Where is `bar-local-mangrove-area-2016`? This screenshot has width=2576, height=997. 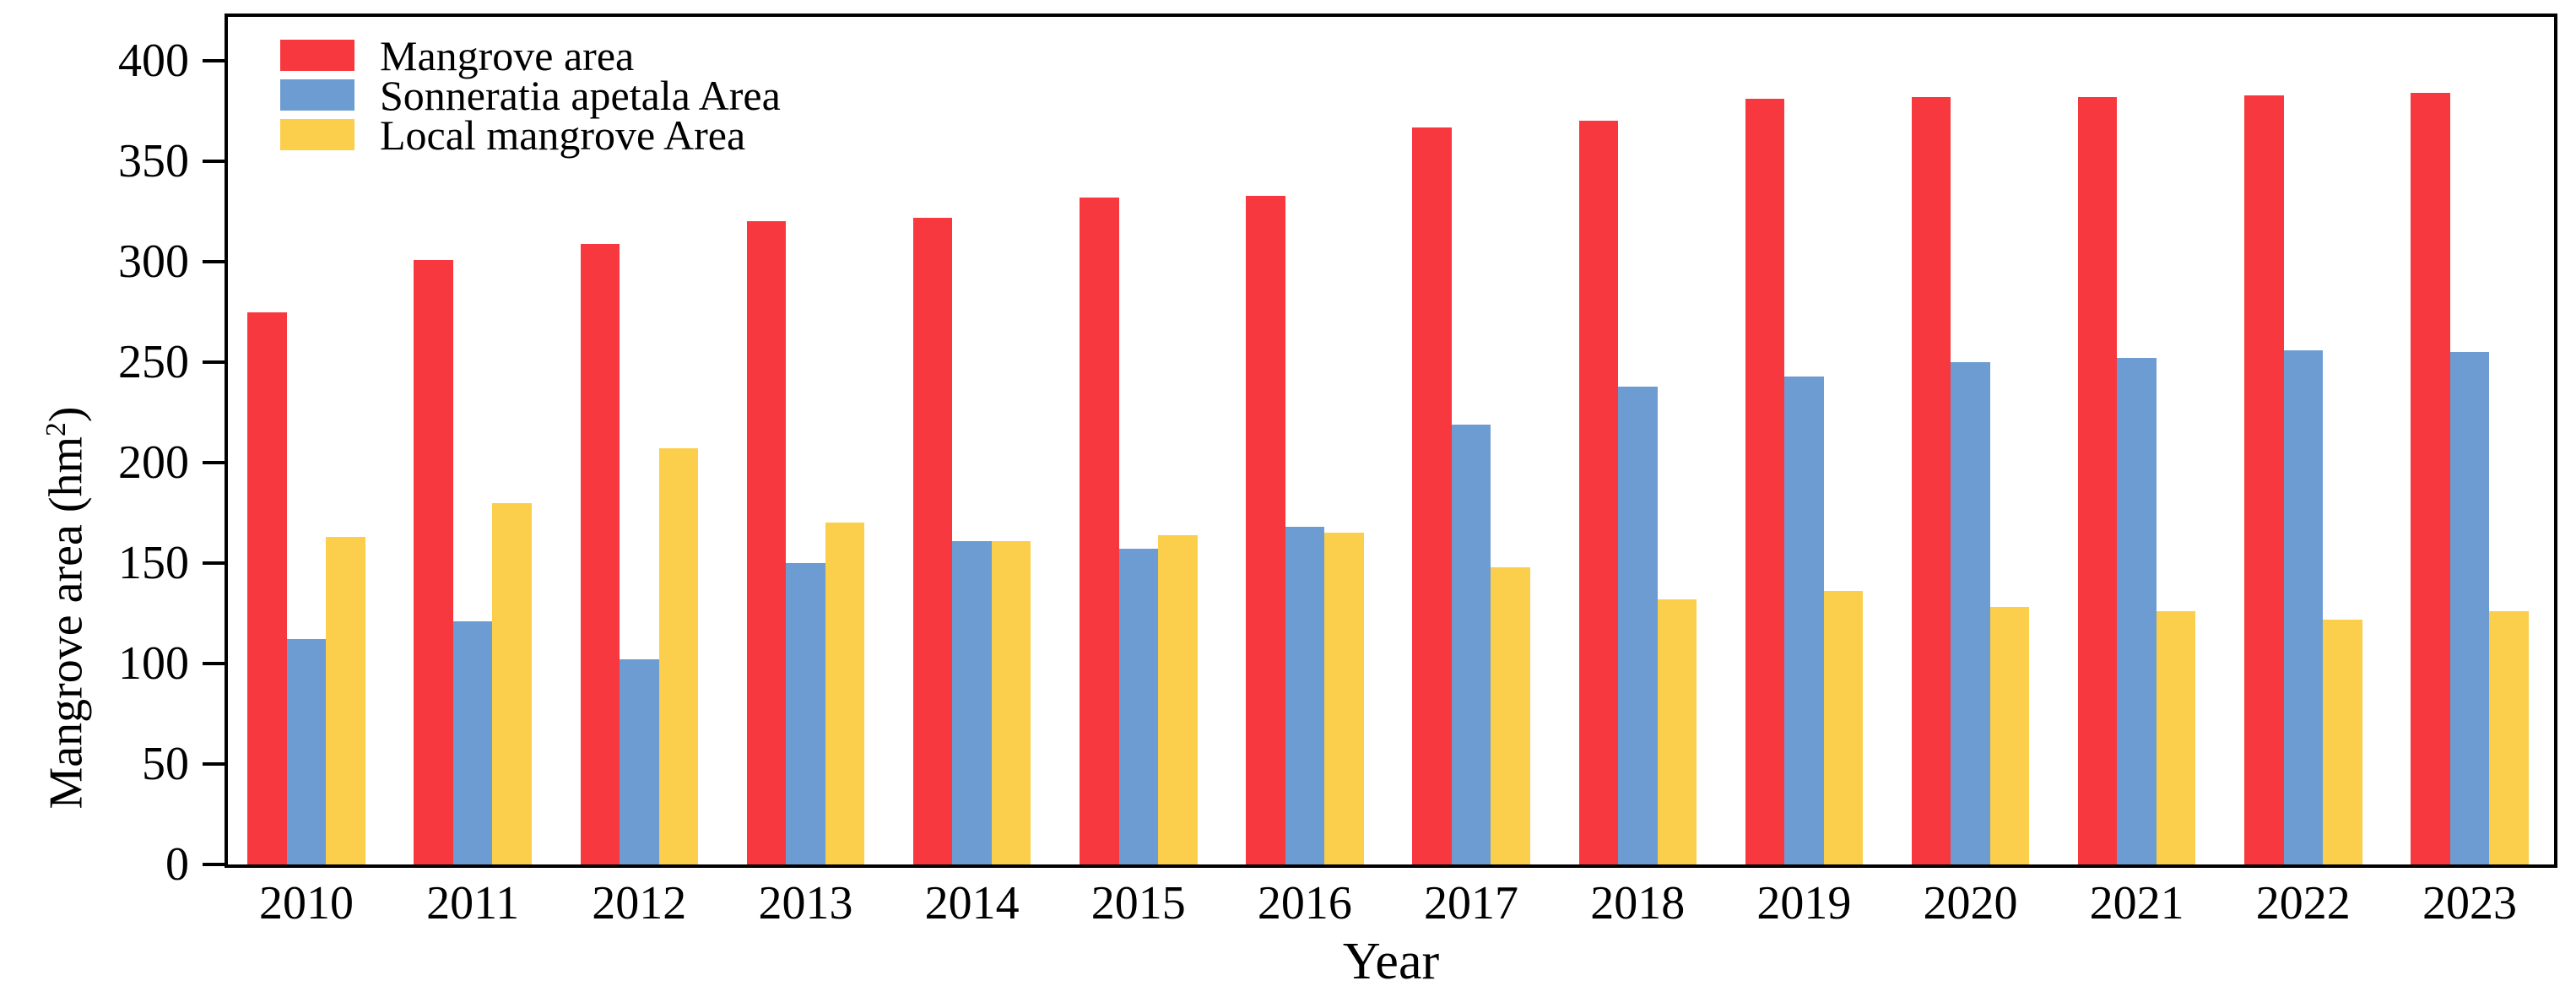 bar-local-mangrove-area-2016 is located at coordinates (1344, 698).